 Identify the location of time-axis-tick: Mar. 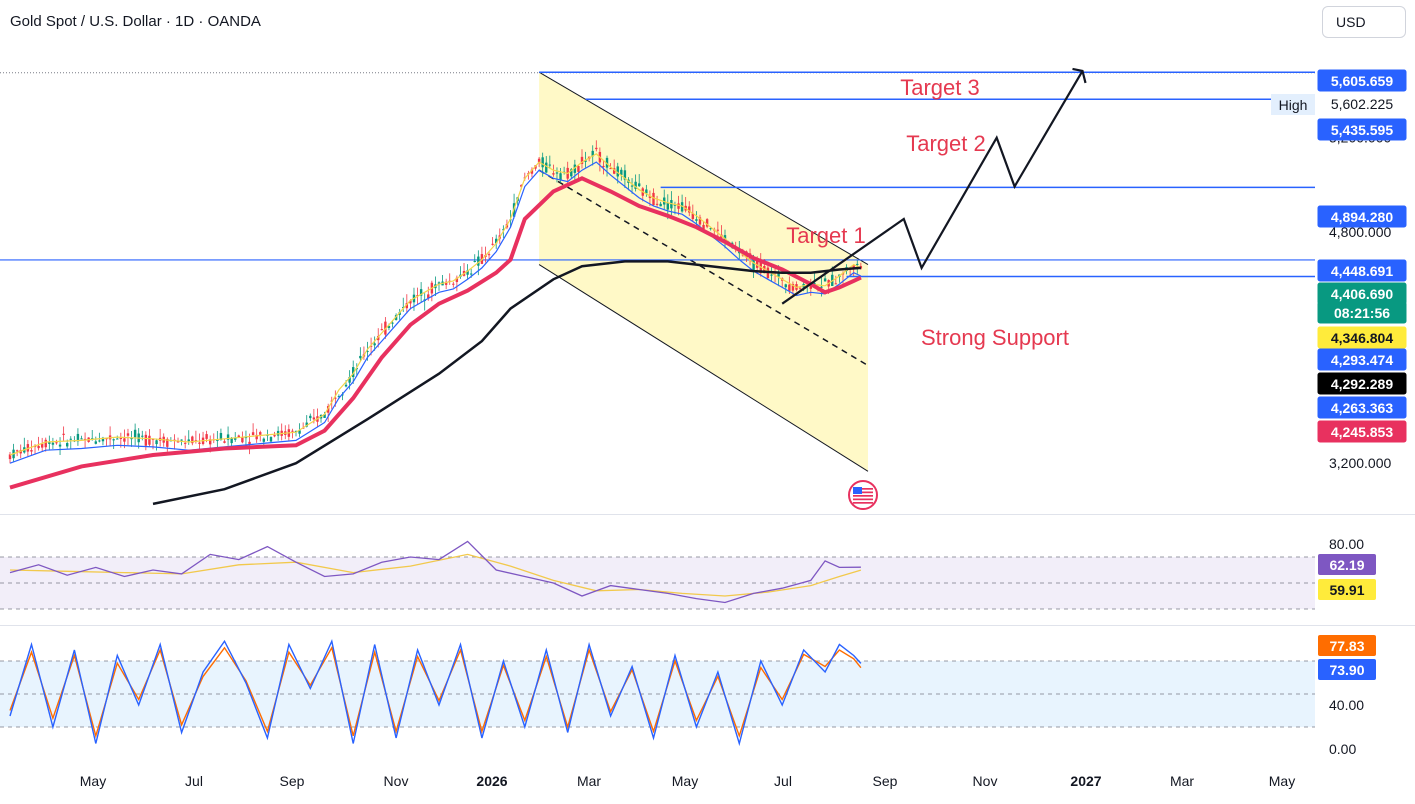
(589, 781).